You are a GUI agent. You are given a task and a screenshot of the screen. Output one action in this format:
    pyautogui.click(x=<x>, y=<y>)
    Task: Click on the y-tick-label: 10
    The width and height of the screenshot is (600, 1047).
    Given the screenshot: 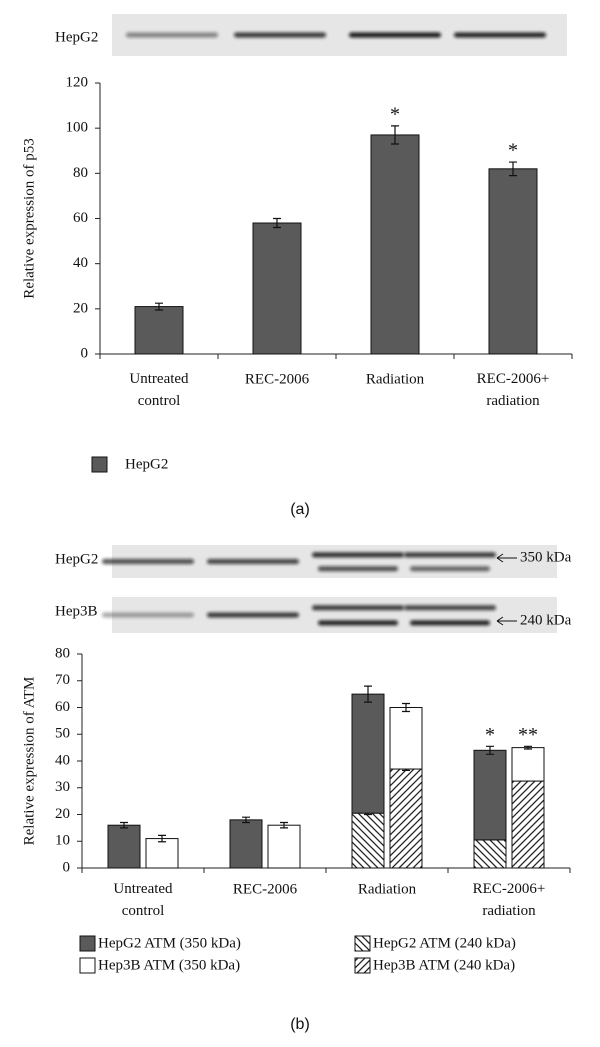 What is the action you would take?
    pyautogui.click(x=62, y=841)
    